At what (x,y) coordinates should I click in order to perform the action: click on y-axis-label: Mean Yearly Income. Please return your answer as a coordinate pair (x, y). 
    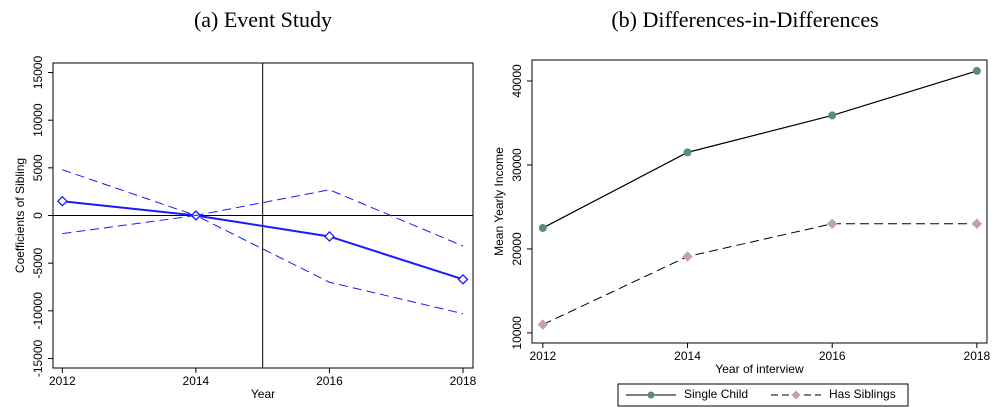
    Looking at the image, I should click on (499, 201).